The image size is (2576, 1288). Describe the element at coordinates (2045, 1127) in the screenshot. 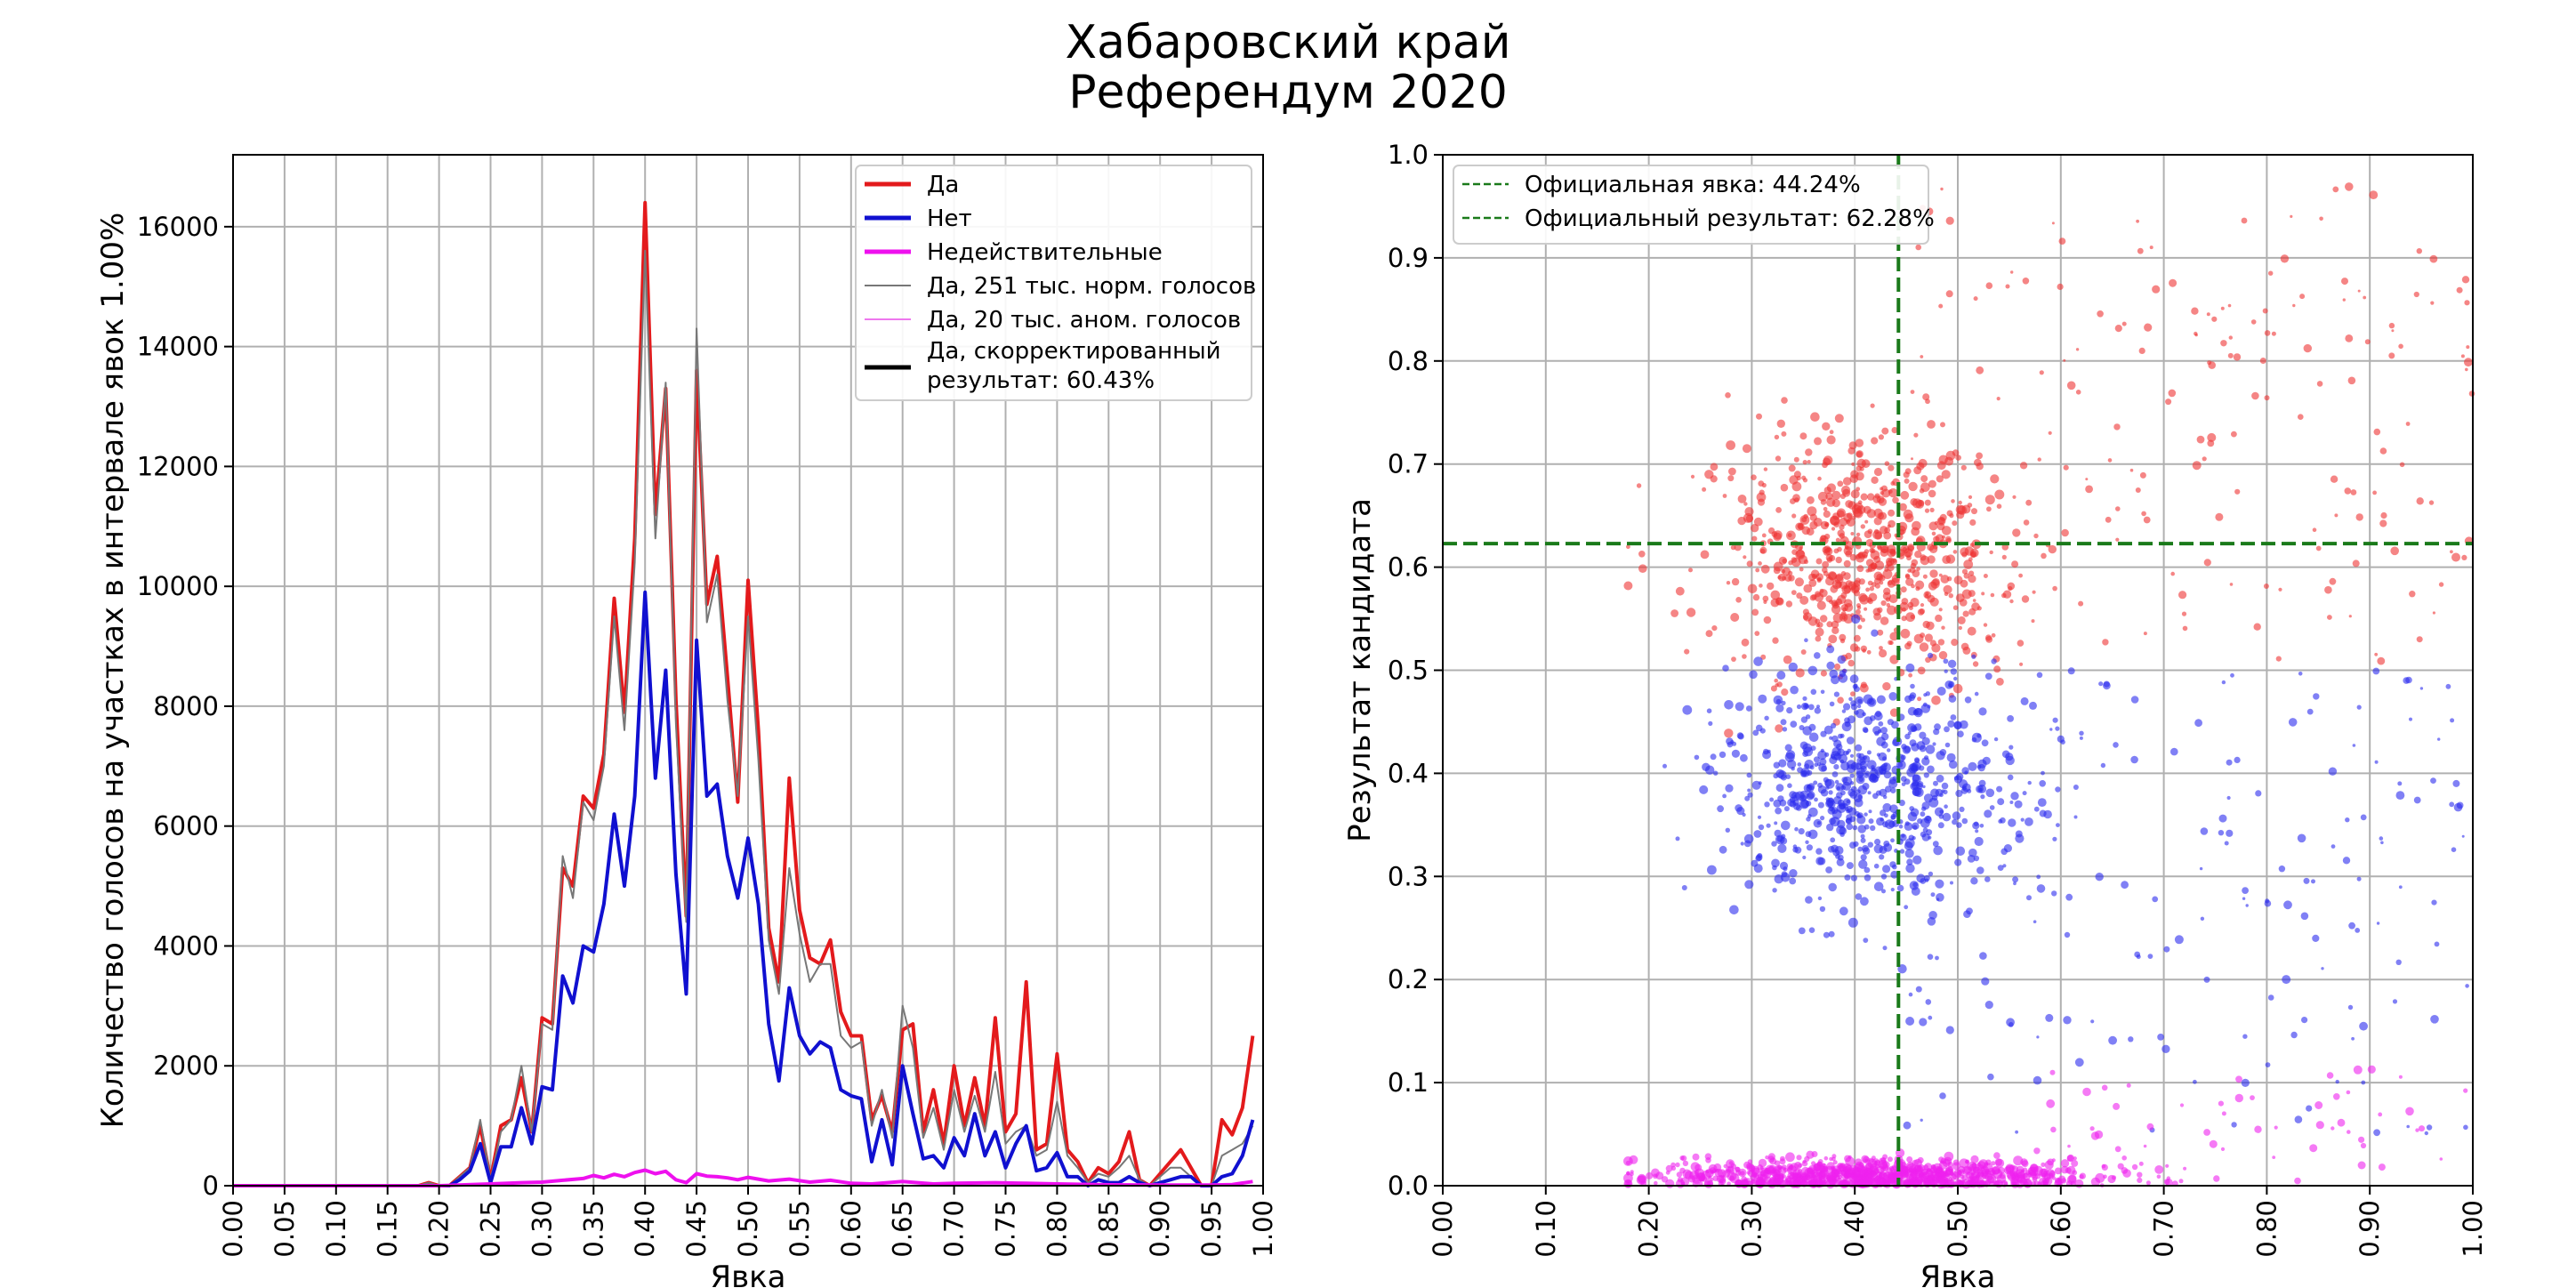

I see `scatter-series-Недействительные` at that location.